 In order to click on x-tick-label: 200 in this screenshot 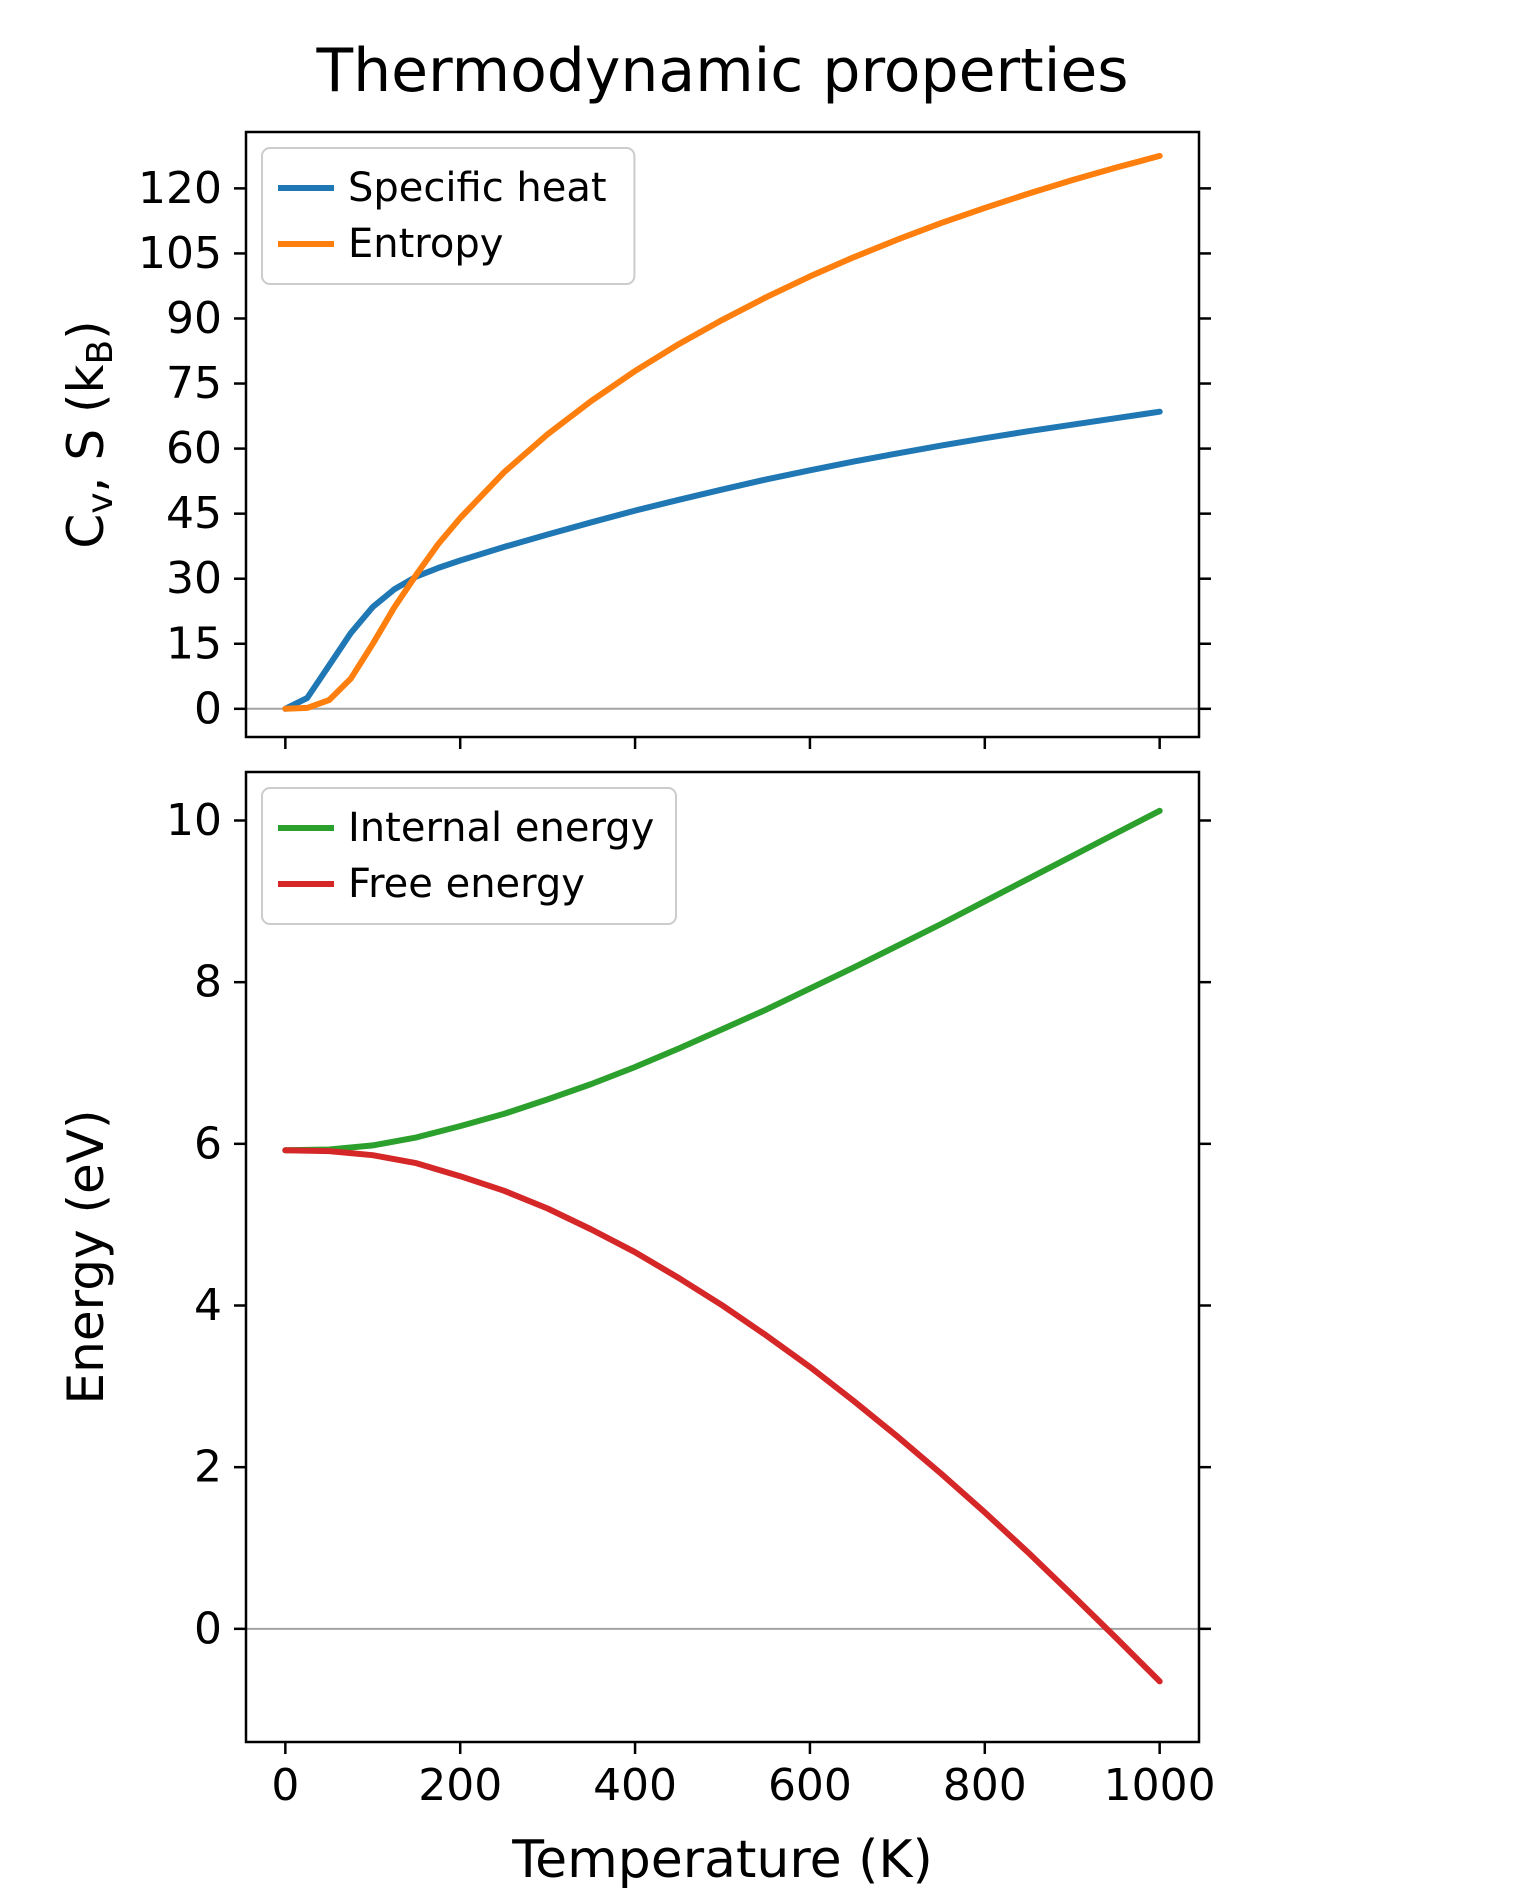, I will do `click(460, 1785)`.